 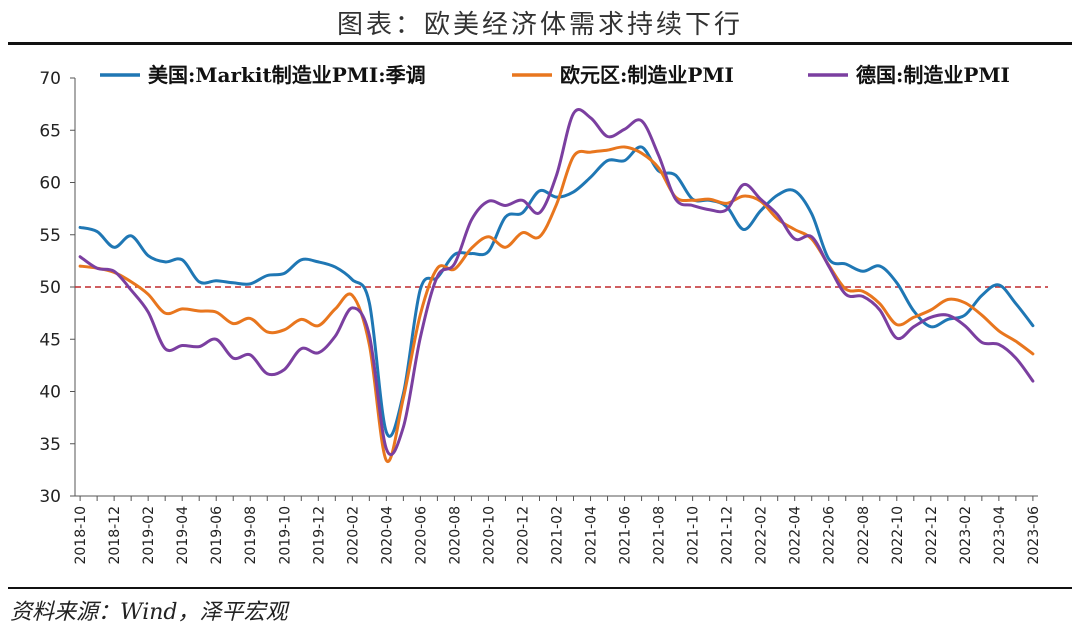 What do you see at coordinates (115, 535) in the screenshot?
I see `x-tick-label: 2018-12` at bounding box center [115, 535].